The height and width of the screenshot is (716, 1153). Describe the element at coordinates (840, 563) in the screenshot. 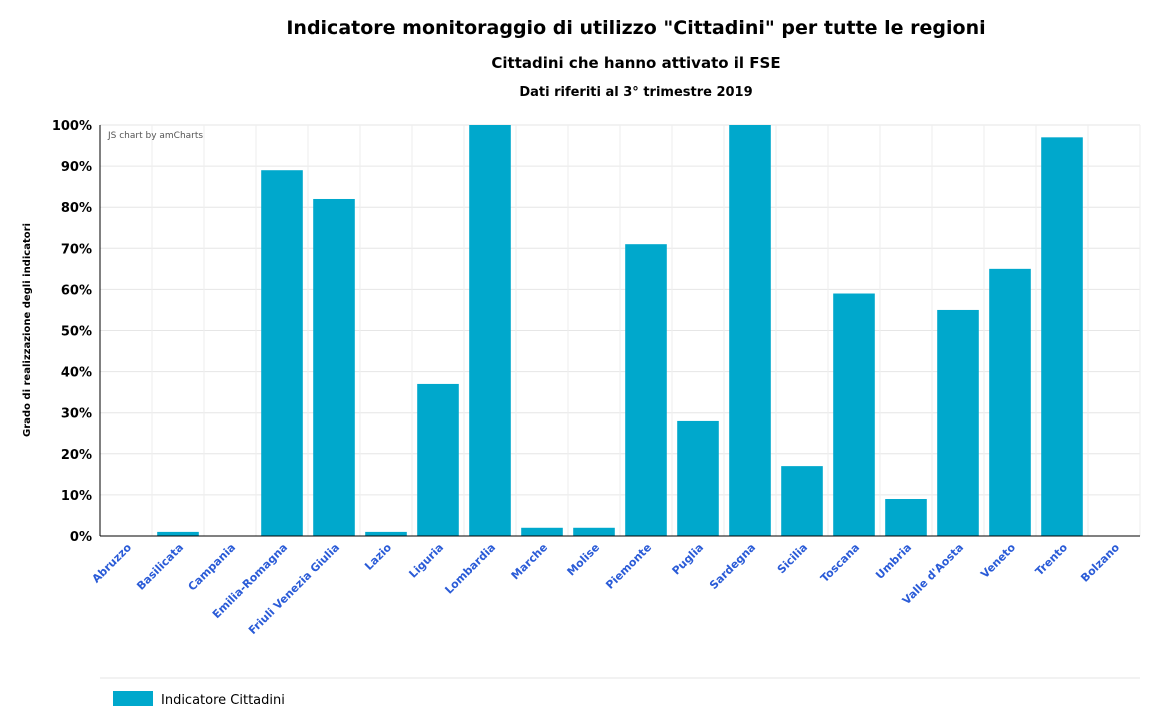

I see `x-tick-label: Toscana` at that location.